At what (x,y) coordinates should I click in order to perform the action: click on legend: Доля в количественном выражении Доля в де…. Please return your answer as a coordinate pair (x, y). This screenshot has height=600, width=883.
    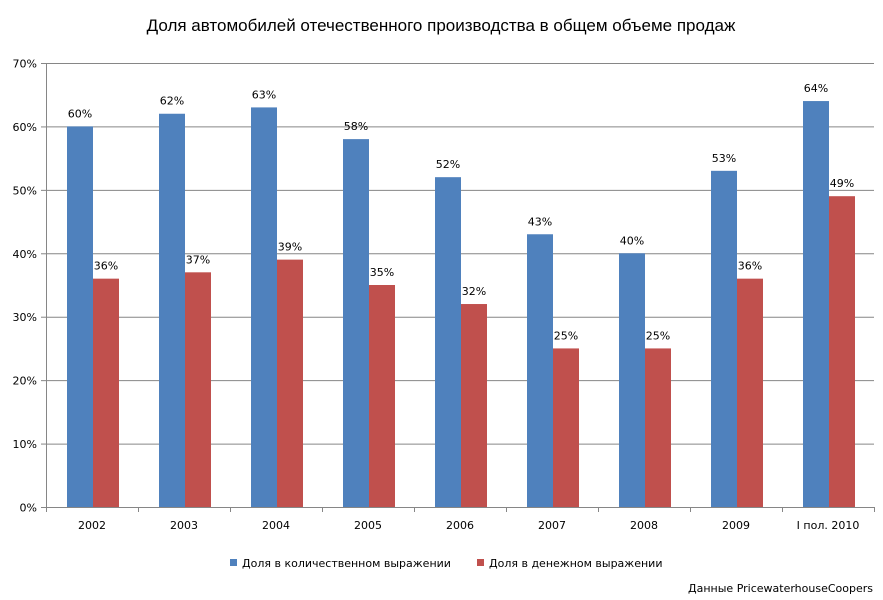
    Looking at the image, I should click on (446, 563).